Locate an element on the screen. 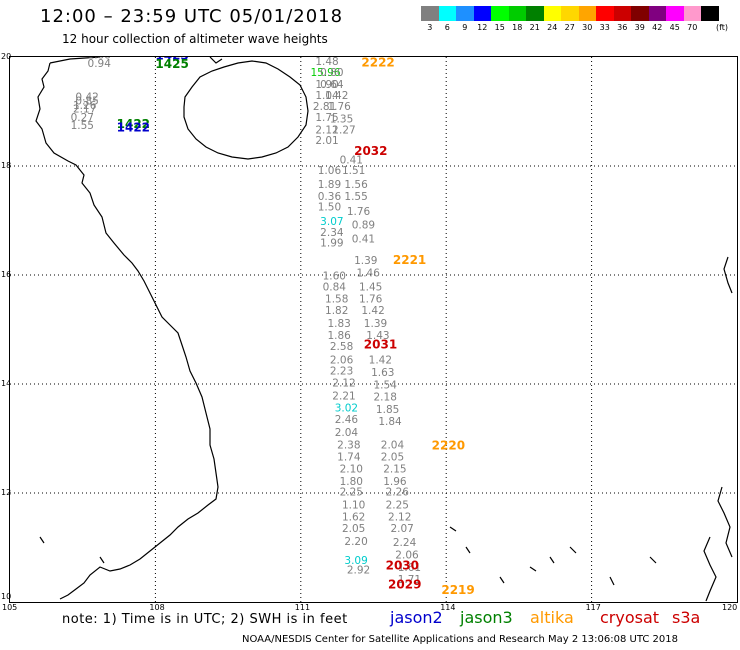 This screenshot has width=740, height=650. wave-height-value: 1.54 is located at coordinates (386, 385).